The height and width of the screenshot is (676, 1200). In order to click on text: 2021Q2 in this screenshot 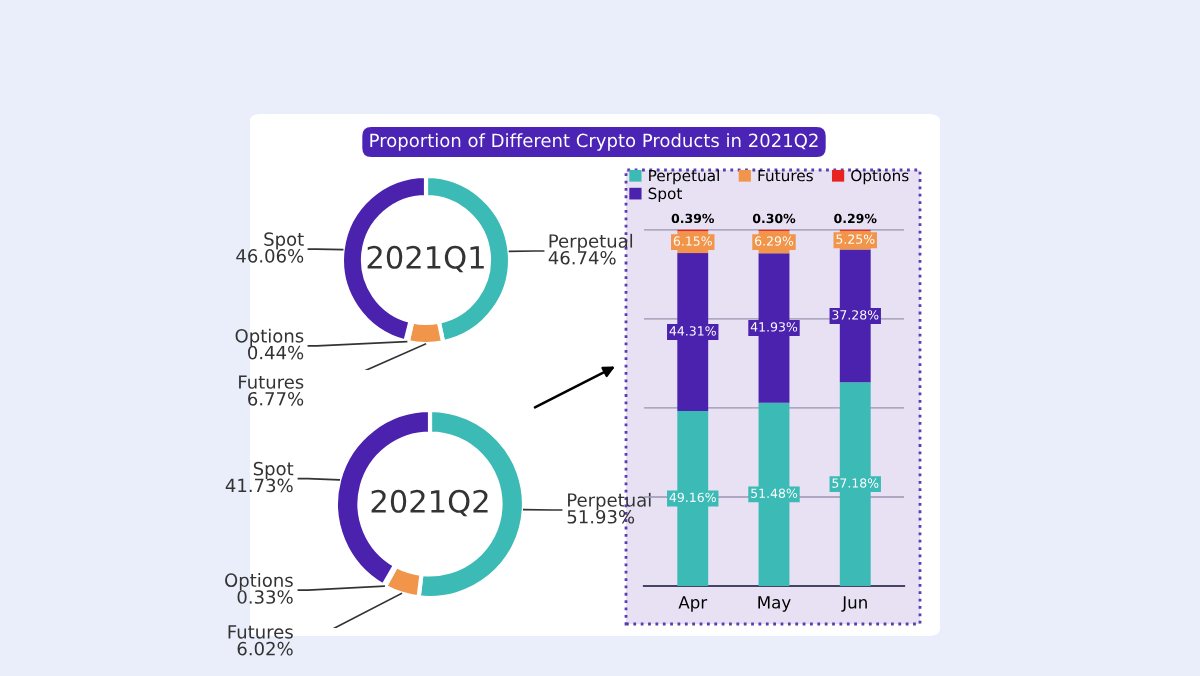, I will do `click(429, 503)`.